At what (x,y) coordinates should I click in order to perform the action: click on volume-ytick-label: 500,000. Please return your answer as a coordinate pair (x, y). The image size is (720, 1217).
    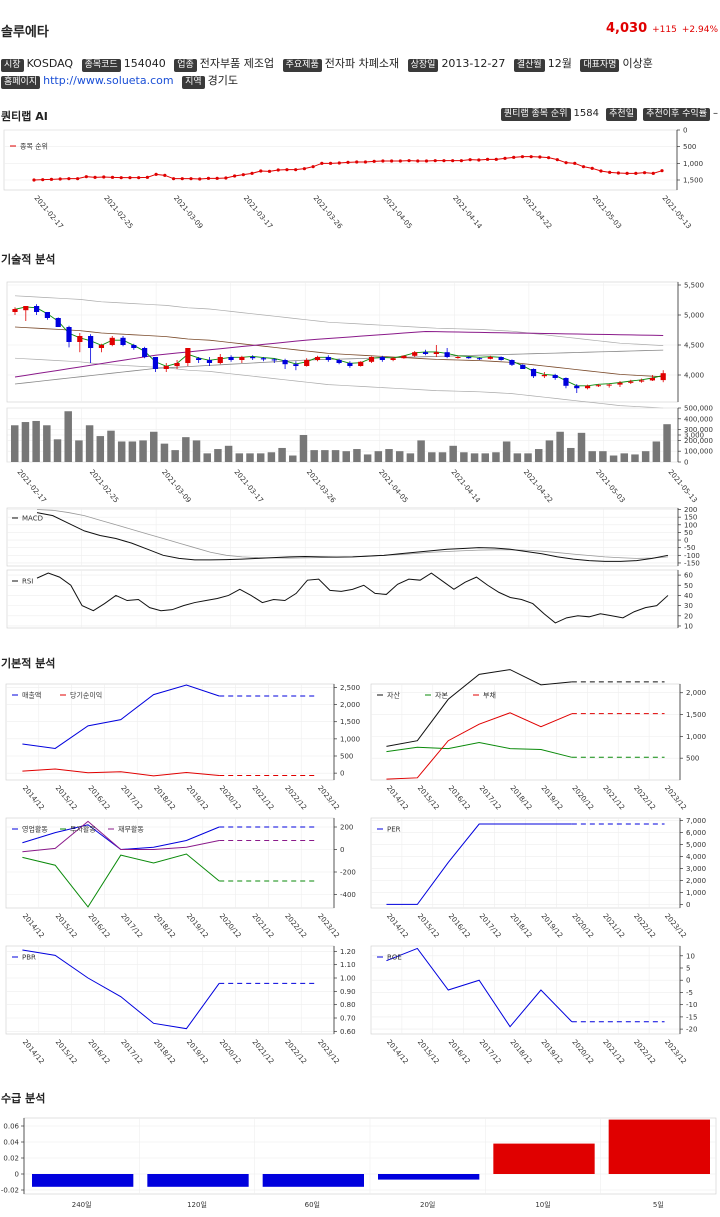
    Looking at the image, I should click on (698, 409).